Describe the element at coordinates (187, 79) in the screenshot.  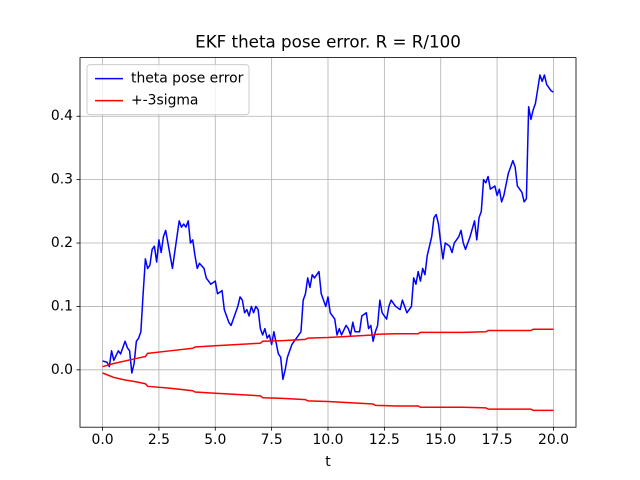
I see `legend-label: theta pose error` at that location.